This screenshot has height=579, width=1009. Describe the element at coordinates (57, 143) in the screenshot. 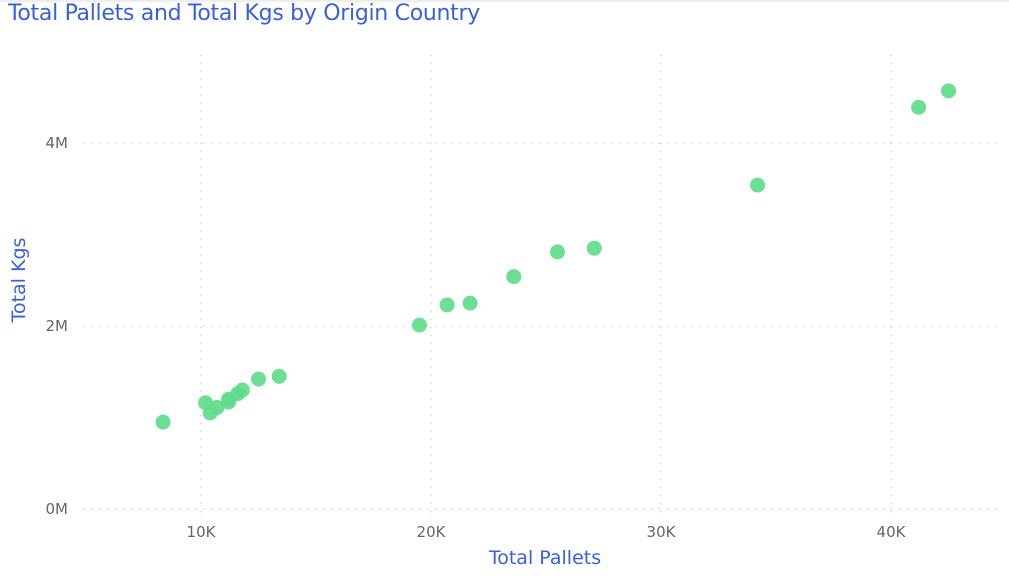

I see `y-tick-label: 4M` at that location.